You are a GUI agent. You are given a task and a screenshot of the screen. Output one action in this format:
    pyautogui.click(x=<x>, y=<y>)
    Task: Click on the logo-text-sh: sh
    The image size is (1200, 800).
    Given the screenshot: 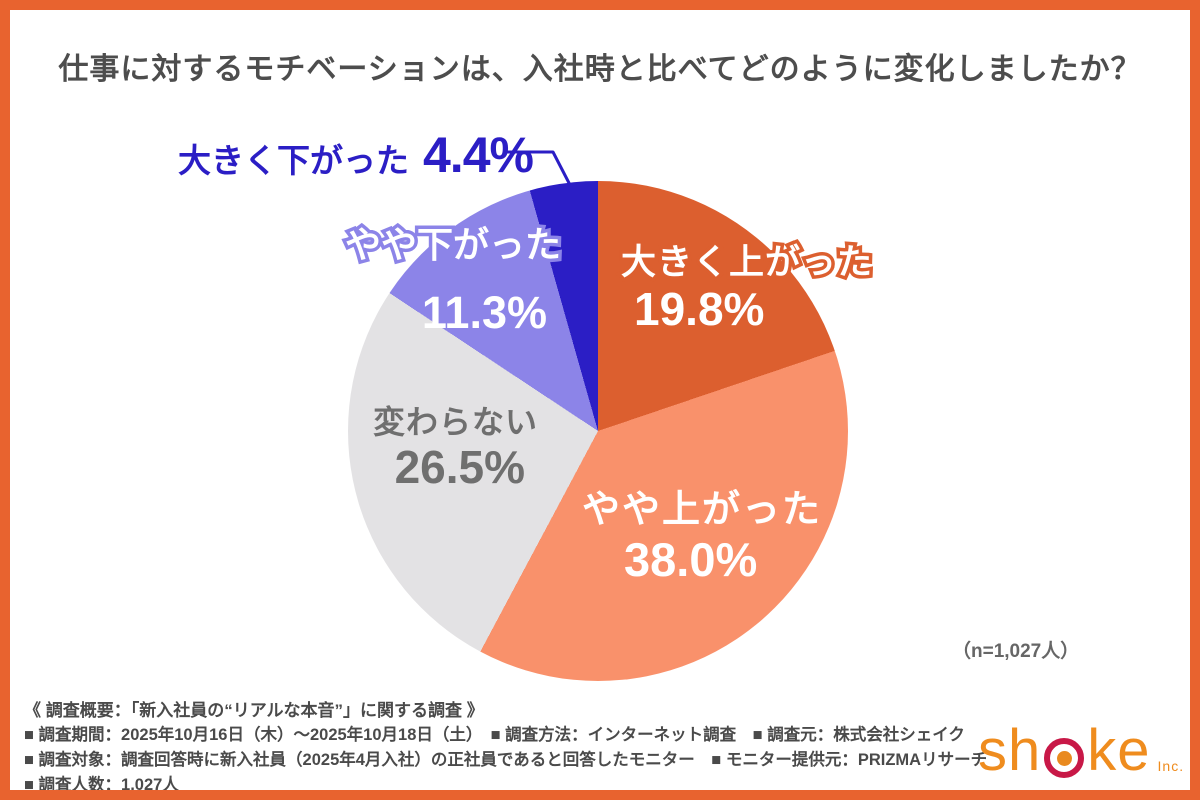 What is the action you would take?
    pyautogui.click(x=1010, y=750)
    